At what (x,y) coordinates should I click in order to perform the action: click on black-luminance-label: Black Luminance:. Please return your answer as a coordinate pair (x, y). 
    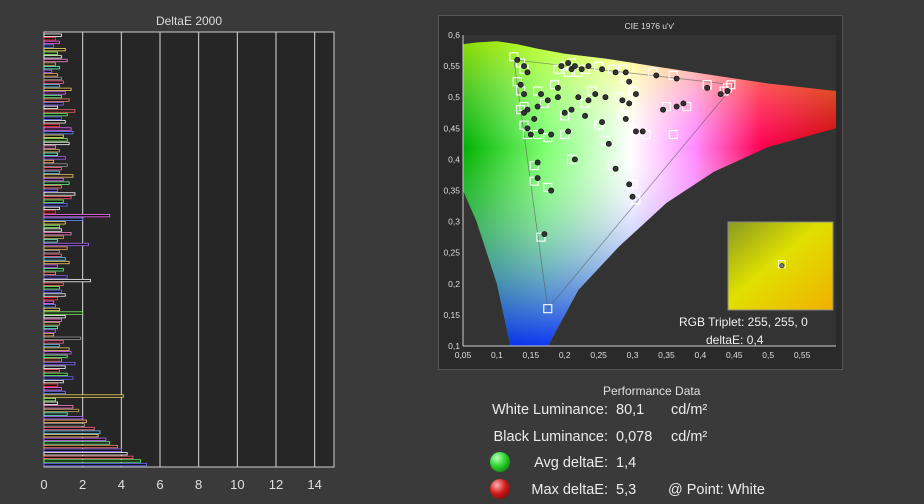
    Looking at the image, I should click on (550, 437).